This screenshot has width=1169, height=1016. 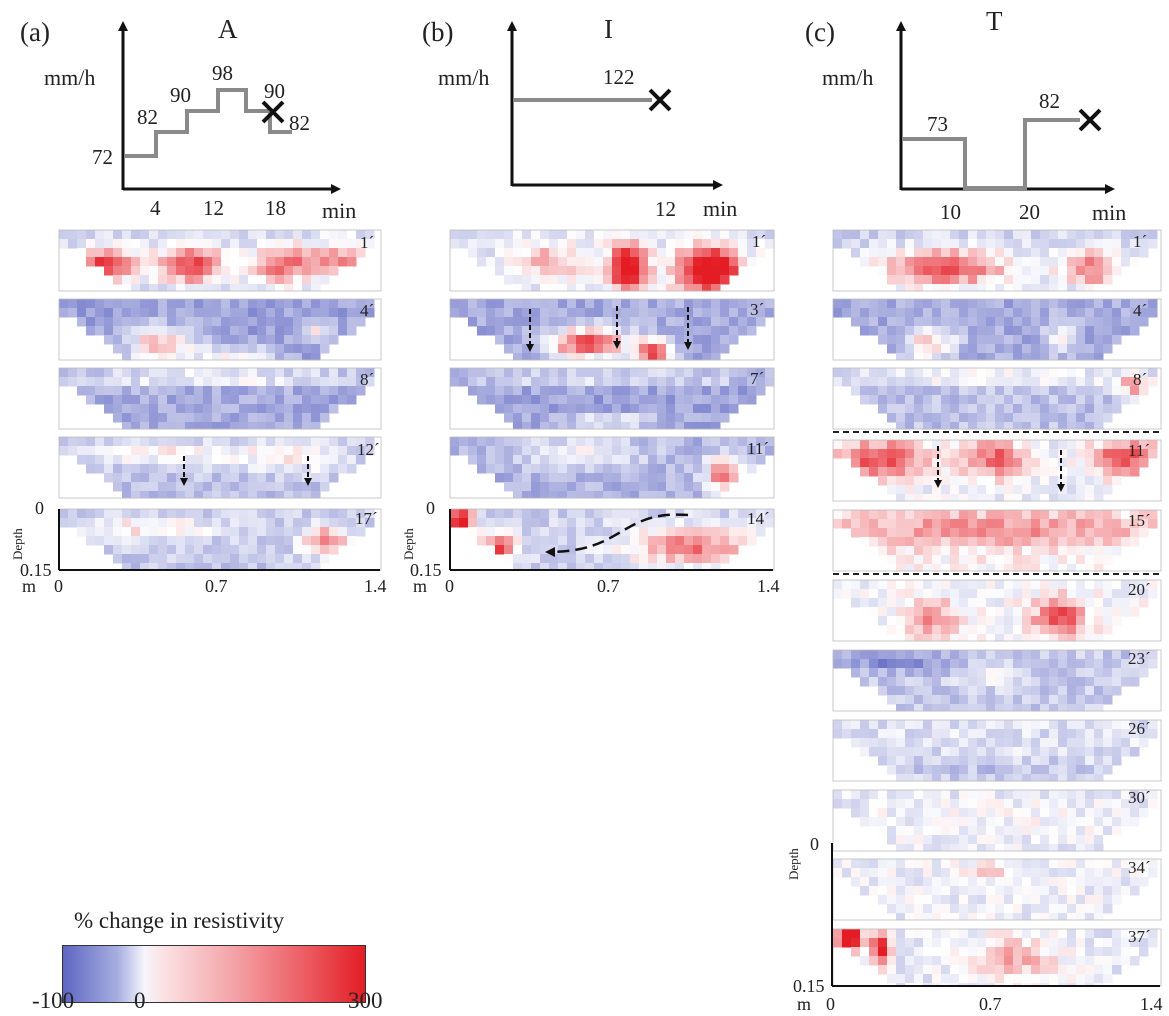 I want to click on depth-axis-label: Depth, so click(x=408, y=544).